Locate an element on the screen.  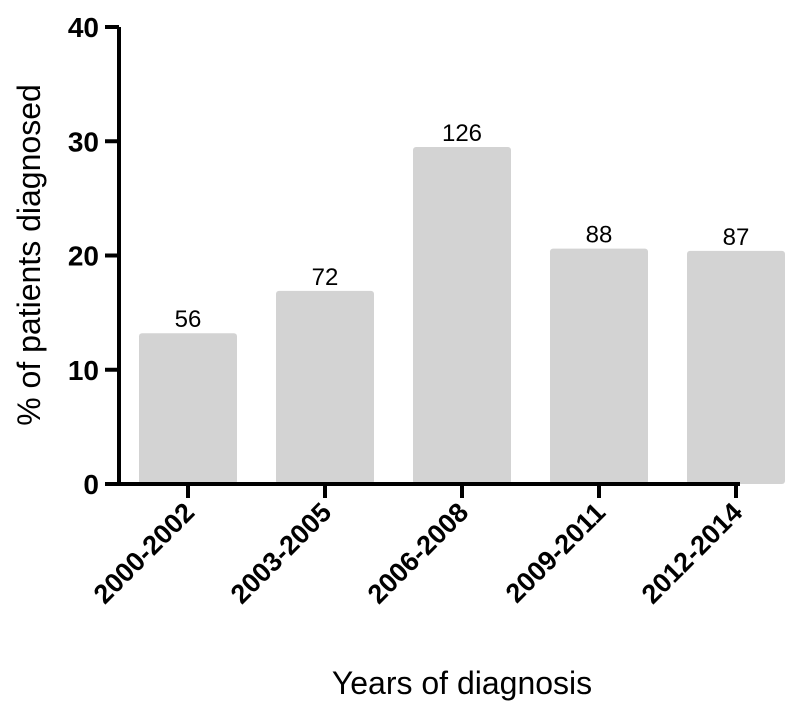
y-tick-label: 0 is located at coordinates (91, 484).